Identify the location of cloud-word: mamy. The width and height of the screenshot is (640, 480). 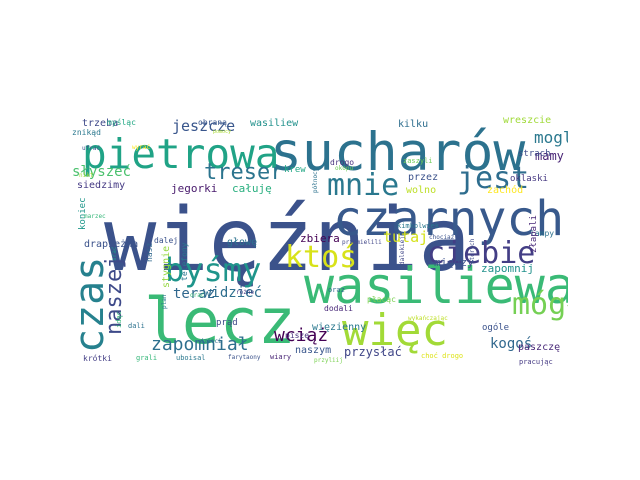
(549, 156).